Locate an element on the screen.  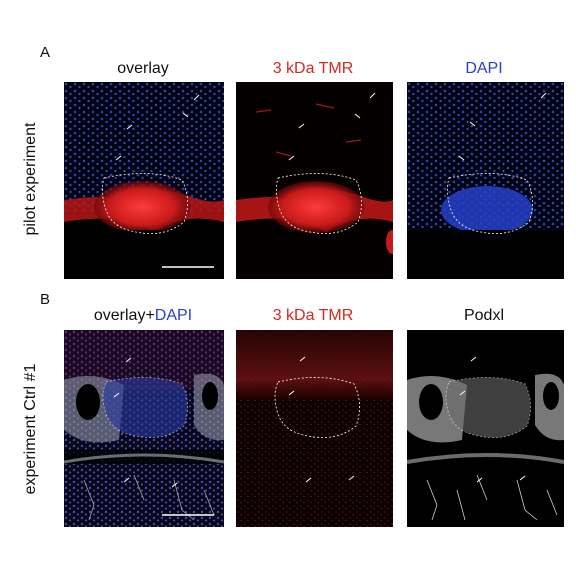
micrograph-b-tmr is located at coordinates (314, 428).